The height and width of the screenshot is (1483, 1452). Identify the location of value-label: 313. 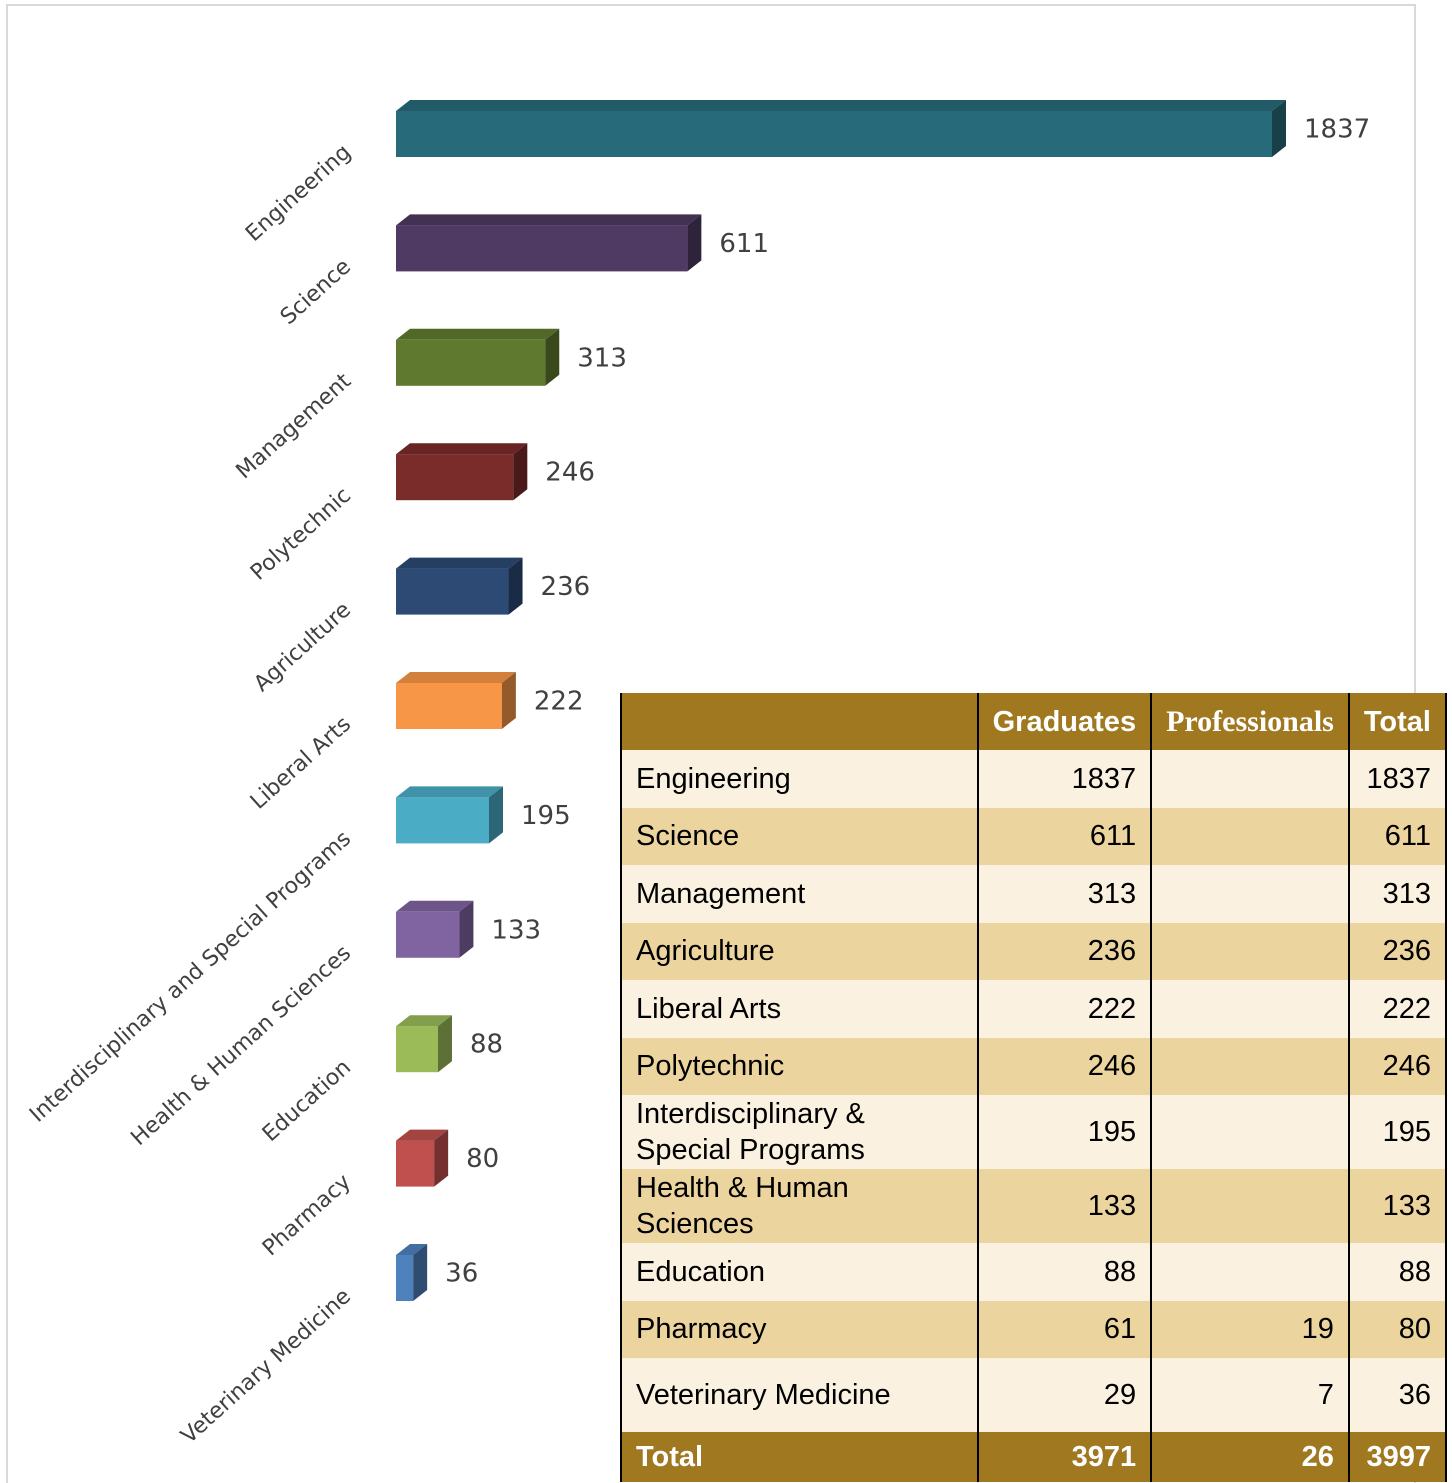
(602, 358).